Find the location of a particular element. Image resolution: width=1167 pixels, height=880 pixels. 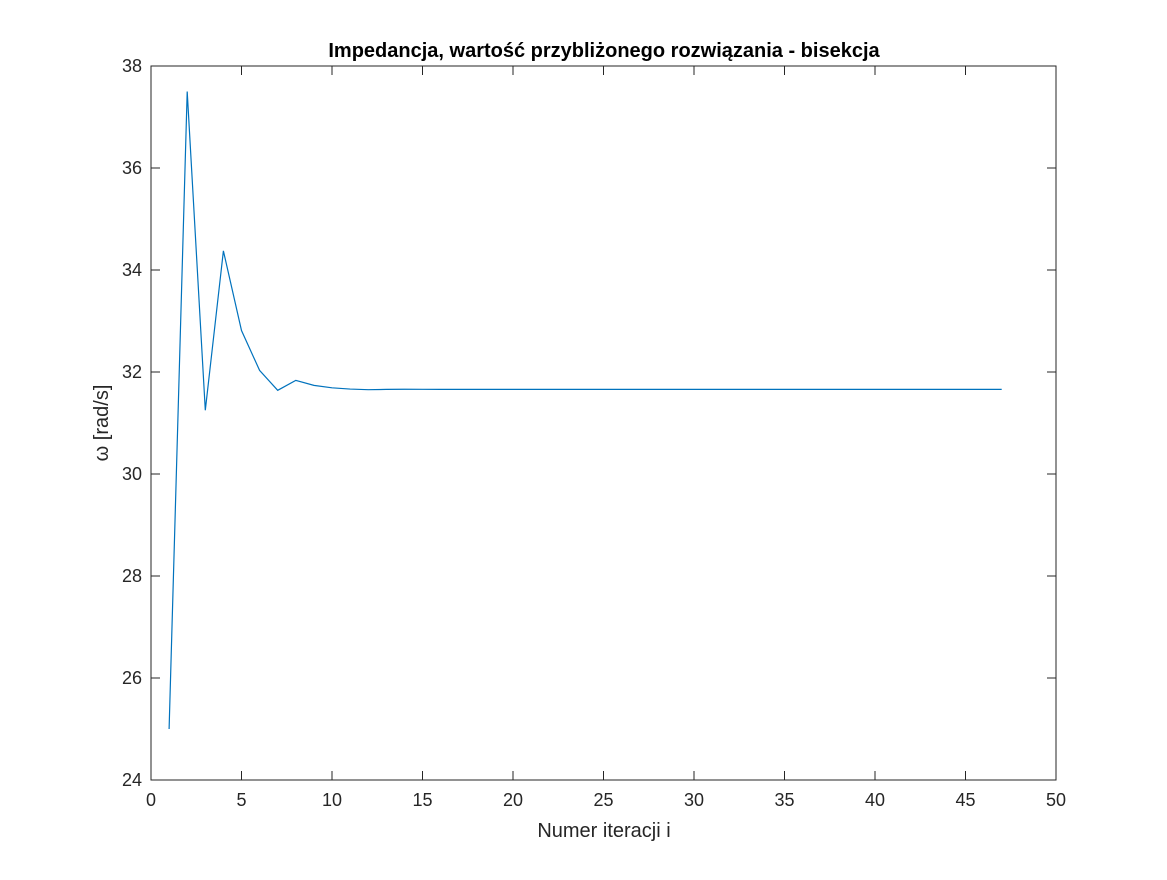

y-axis-label: ω [rad/s] is located at coordinates (102, 423).